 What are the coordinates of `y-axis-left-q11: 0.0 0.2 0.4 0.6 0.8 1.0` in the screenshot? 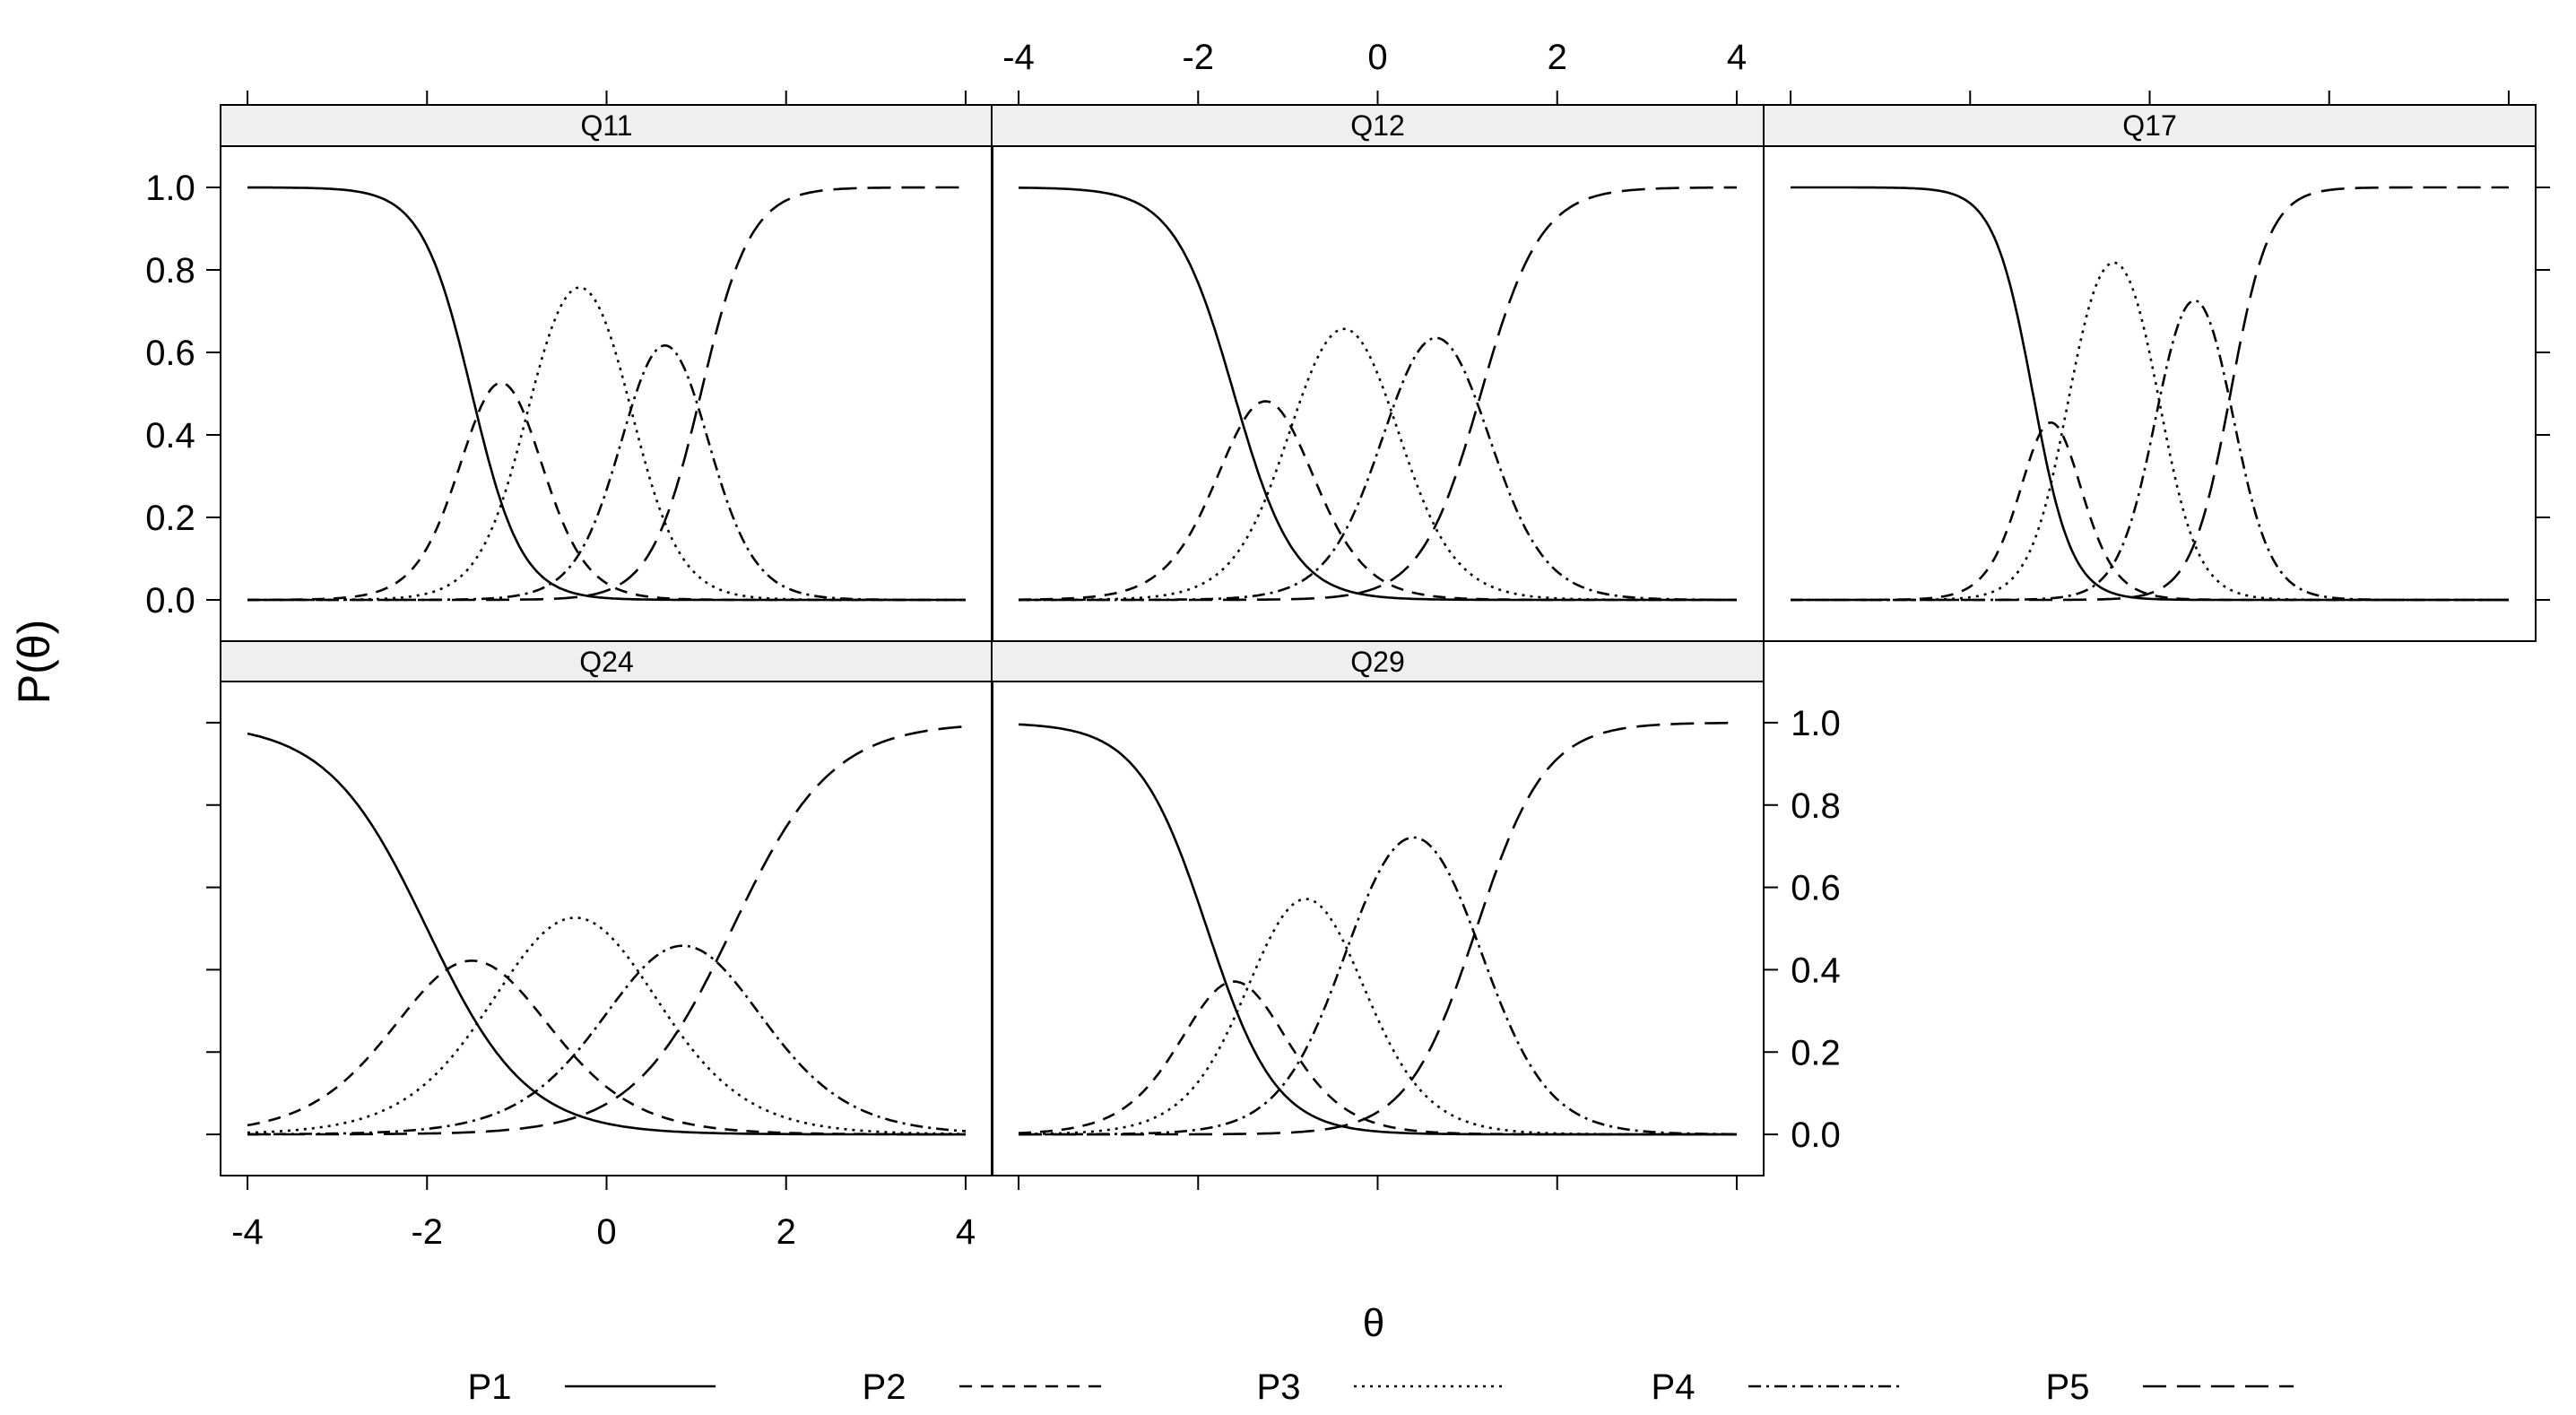 It's located at (183, 395).